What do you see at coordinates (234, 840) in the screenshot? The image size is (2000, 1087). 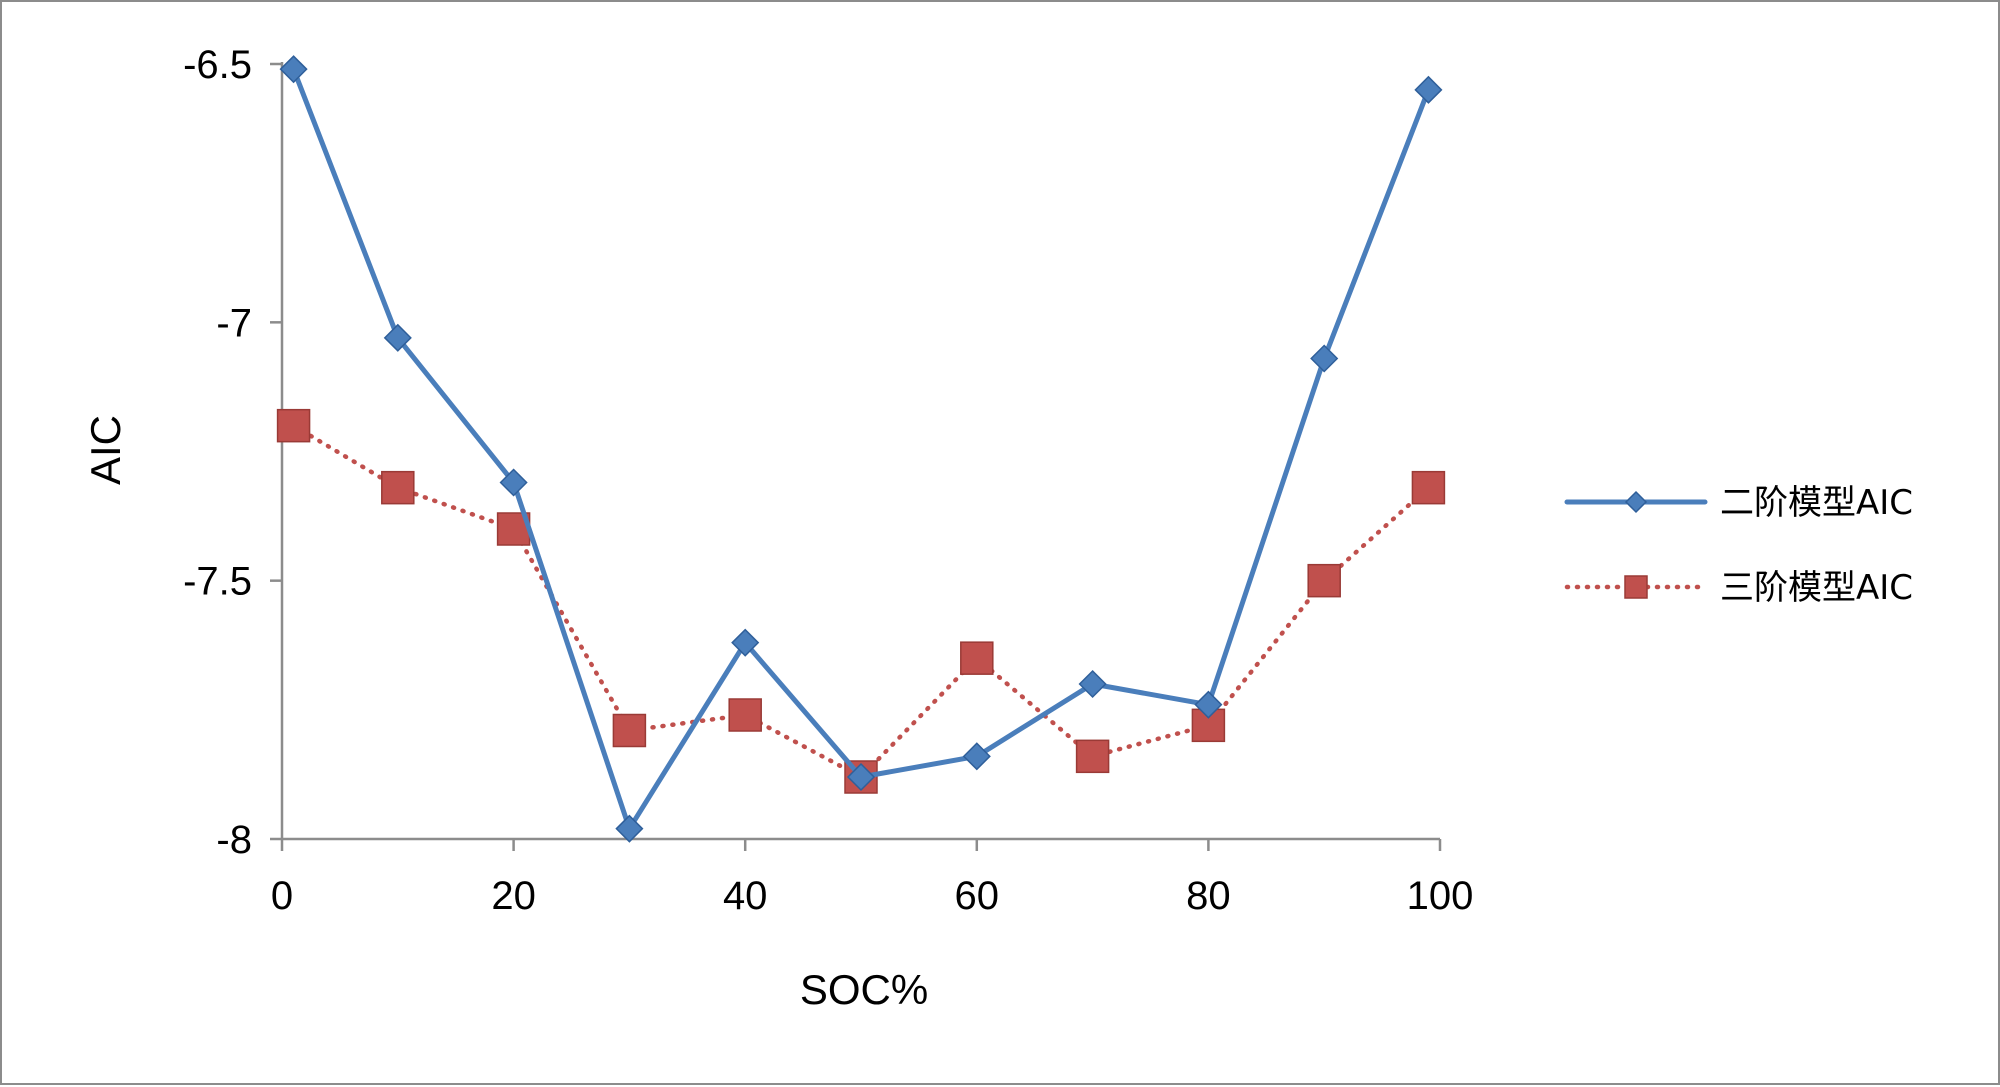 I see `y-tick-label: -8` at bounding box center [234, 840].